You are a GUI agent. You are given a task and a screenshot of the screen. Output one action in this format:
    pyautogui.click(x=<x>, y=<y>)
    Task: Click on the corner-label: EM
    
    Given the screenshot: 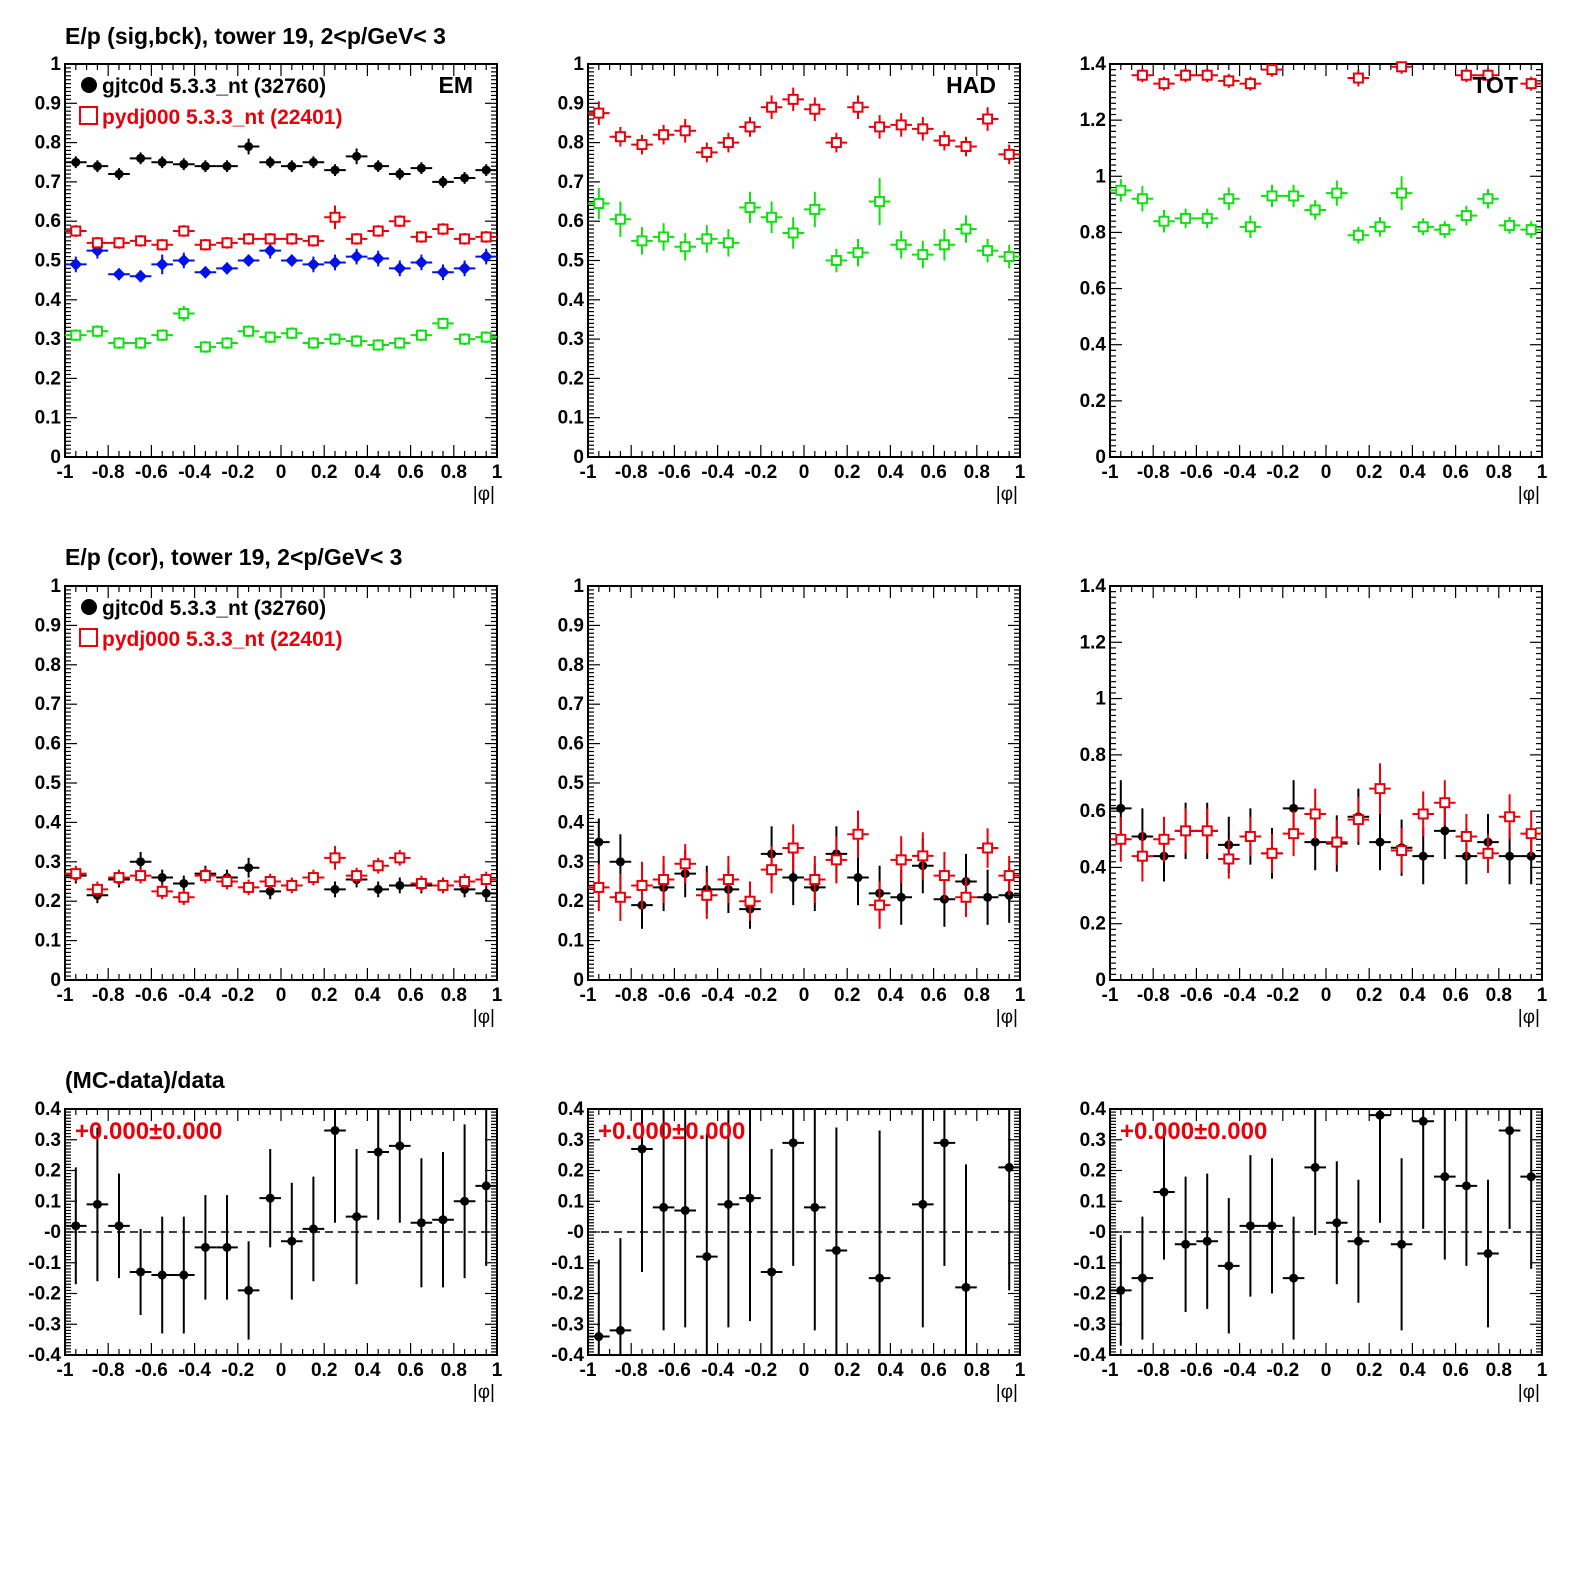 What is the action you would take?
    pyautogui.click(x=456, y=85)
    